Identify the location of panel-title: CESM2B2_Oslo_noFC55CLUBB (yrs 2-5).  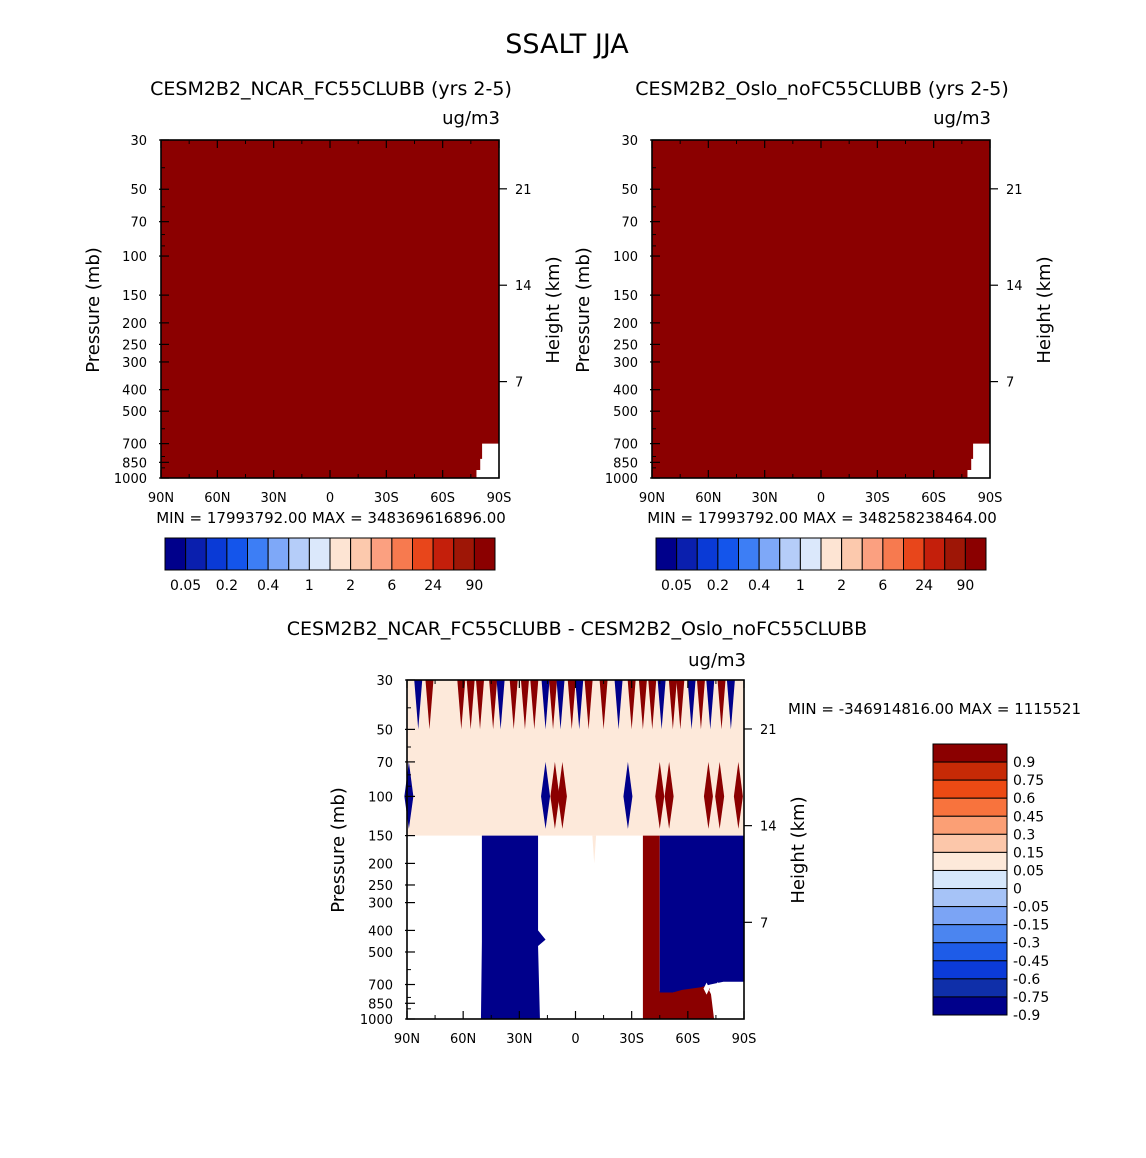
(822, 89).